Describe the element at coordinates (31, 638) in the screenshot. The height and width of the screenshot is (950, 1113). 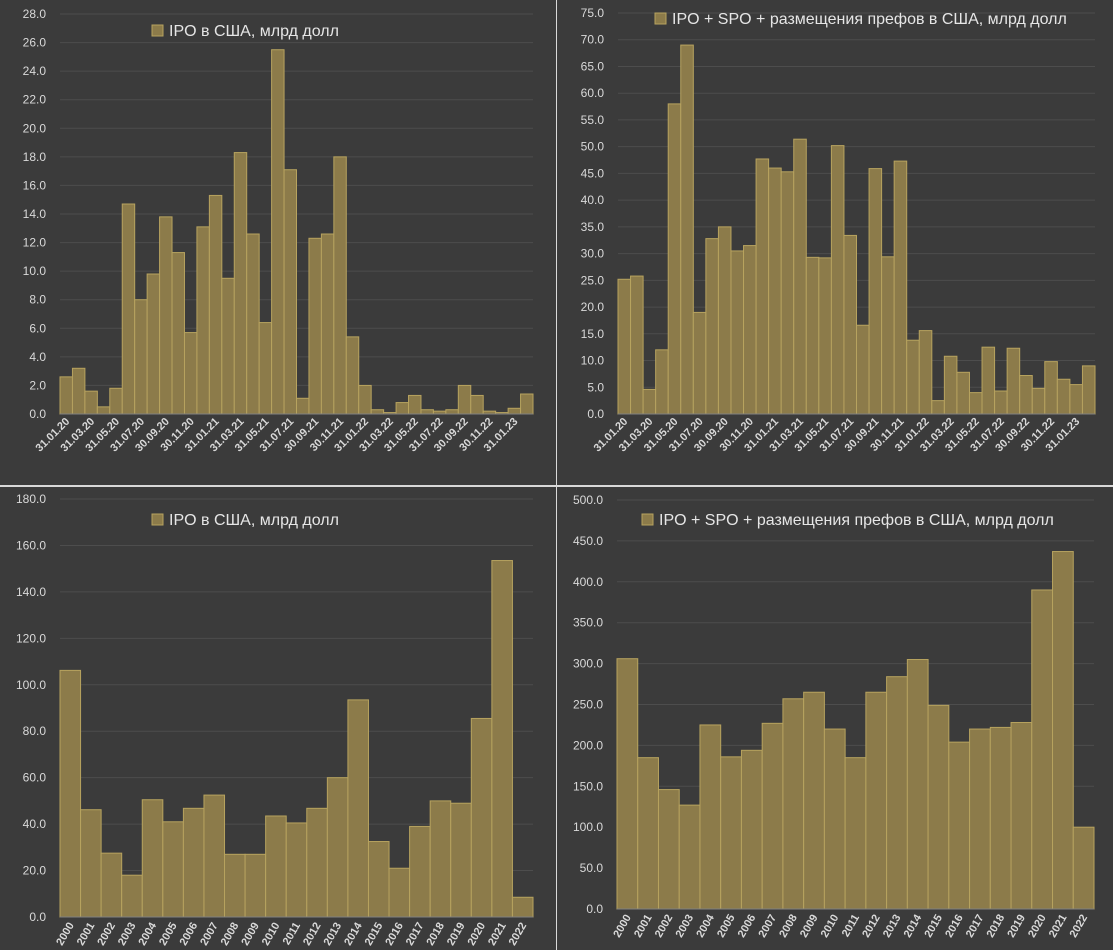
I see `y-tick-label: 120.0` at that location.